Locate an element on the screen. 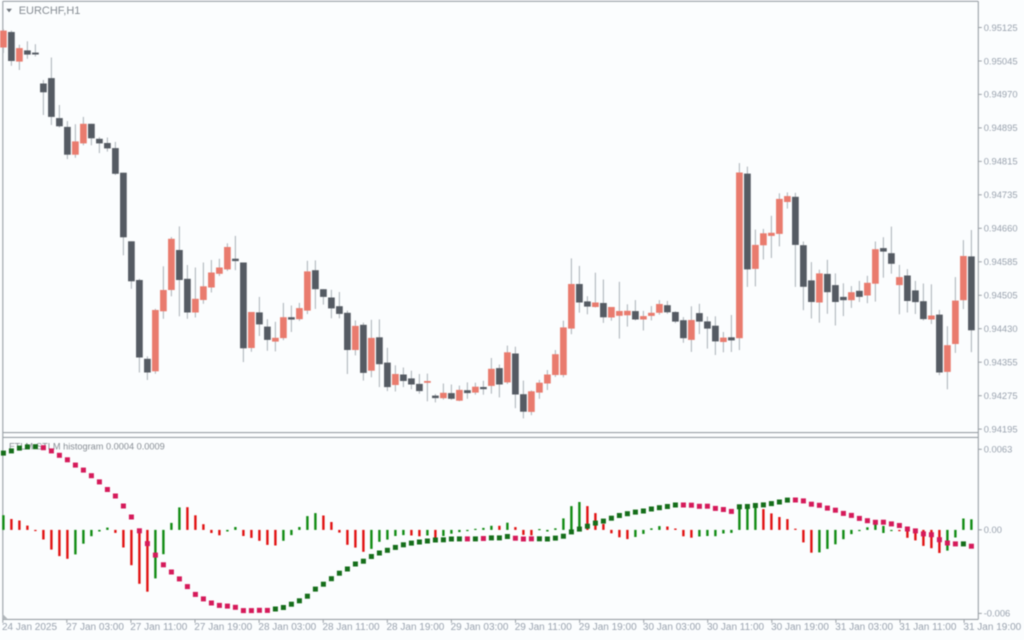  svg-text: 0.94815 is located at coordinates (1001, 161).